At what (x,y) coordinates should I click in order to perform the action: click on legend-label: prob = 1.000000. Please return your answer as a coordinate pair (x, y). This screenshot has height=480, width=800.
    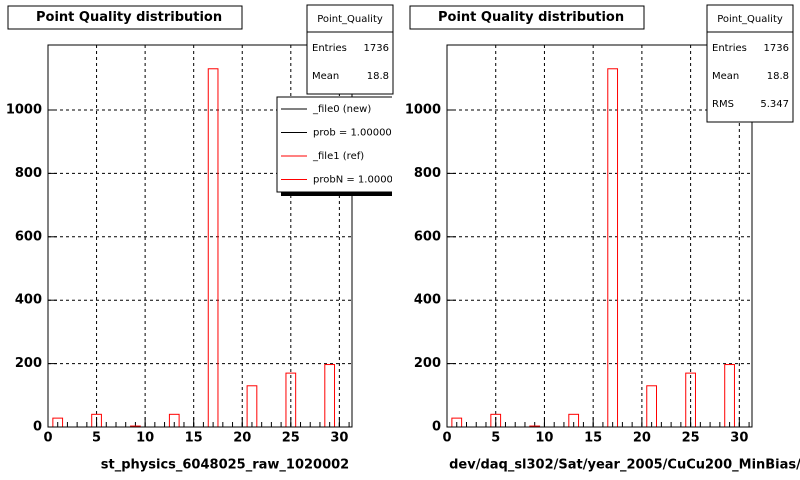
    Looking at the image, I should click on (355, 133).